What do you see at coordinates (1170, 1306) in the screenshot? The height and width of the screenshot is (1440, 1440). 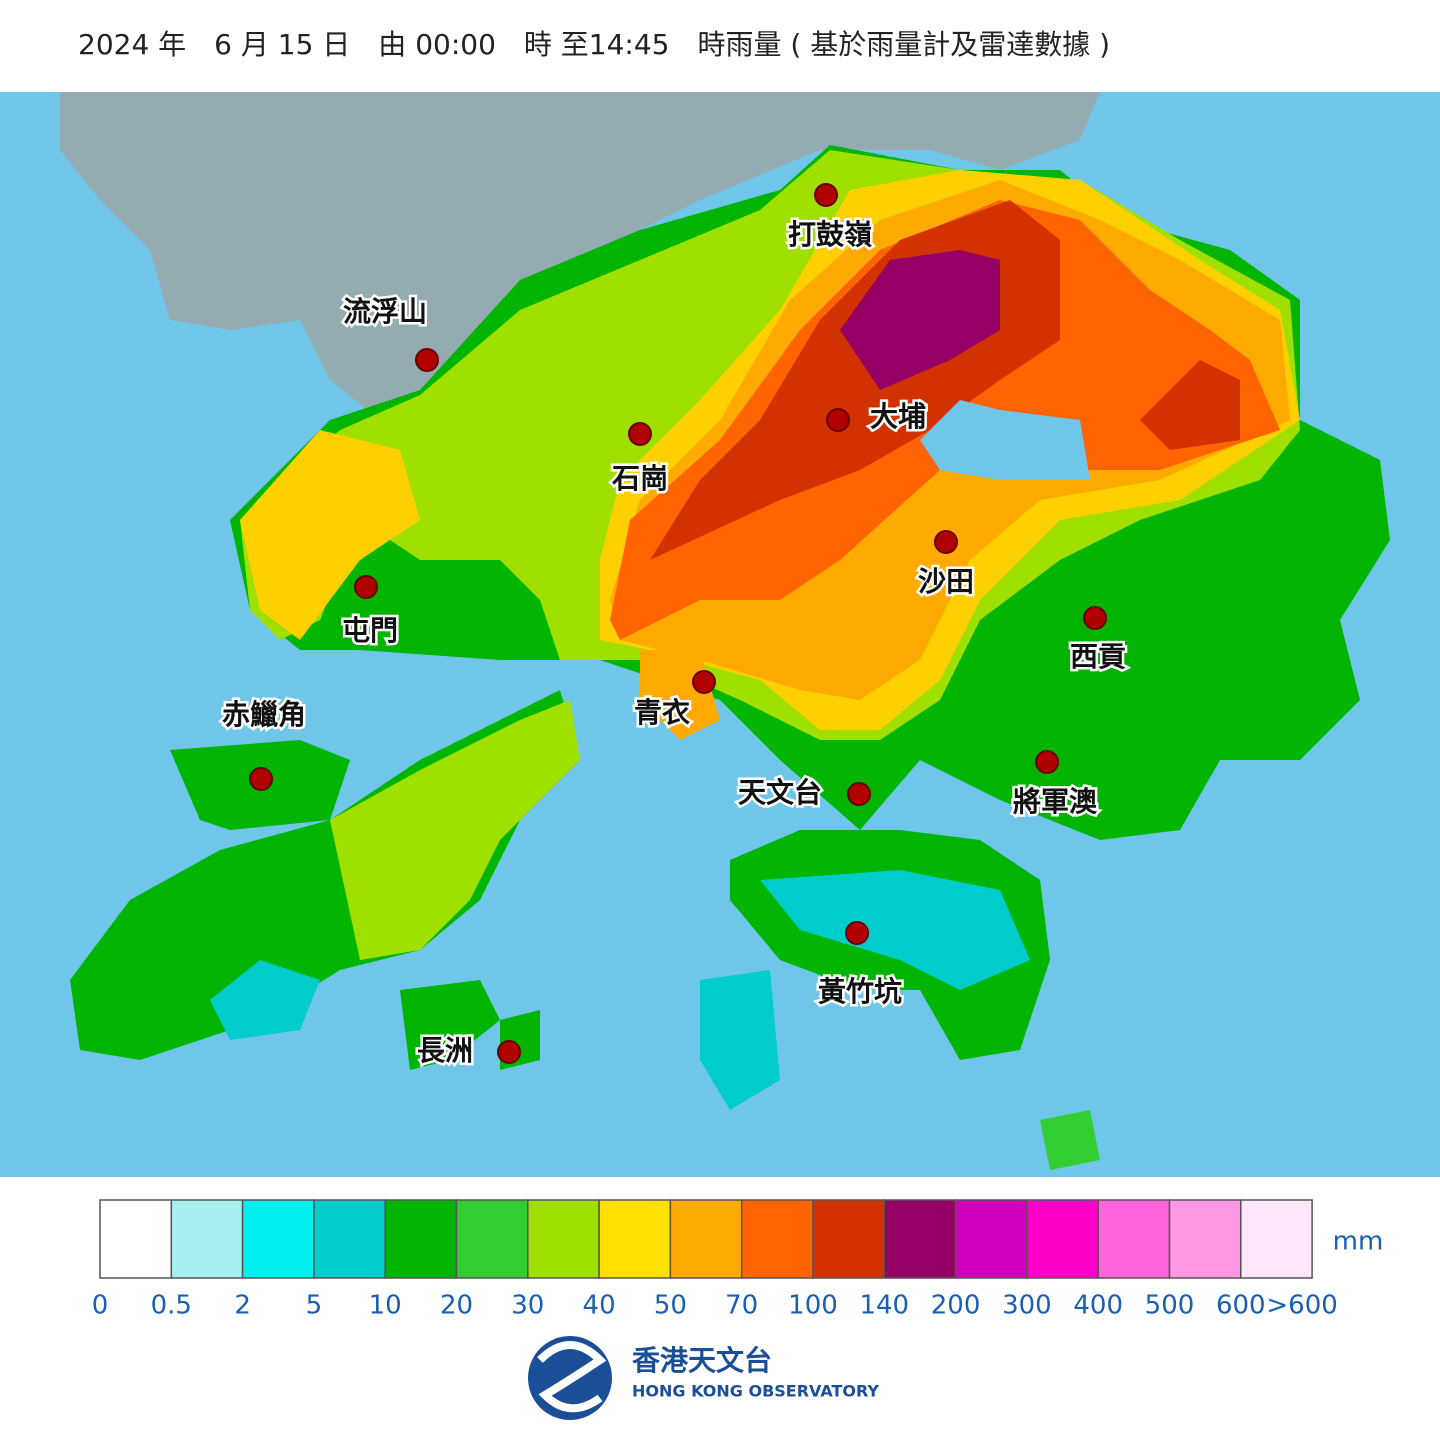 I see `legend-tick-label: 500` at bounding box center [1170, 1306].